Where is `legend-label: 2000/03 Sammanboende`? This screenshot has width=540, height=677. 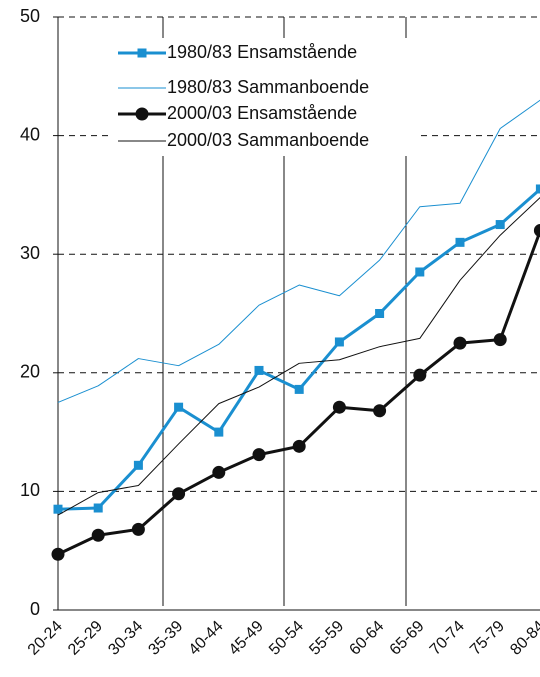 legend-label: 2000/03 Sammanboende is located at coordinates (268, 140).